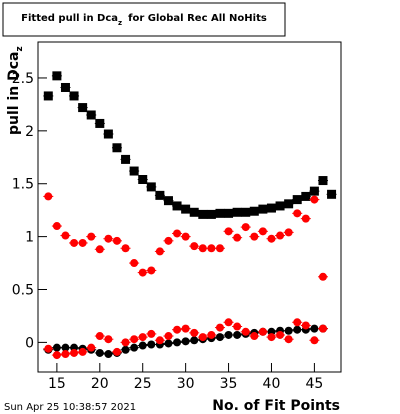 This screenshot has height=414, width=400. Describe the element at coordinates (23, 185) in the screenshot. I see `y-tick-label: 1.5` at that location.